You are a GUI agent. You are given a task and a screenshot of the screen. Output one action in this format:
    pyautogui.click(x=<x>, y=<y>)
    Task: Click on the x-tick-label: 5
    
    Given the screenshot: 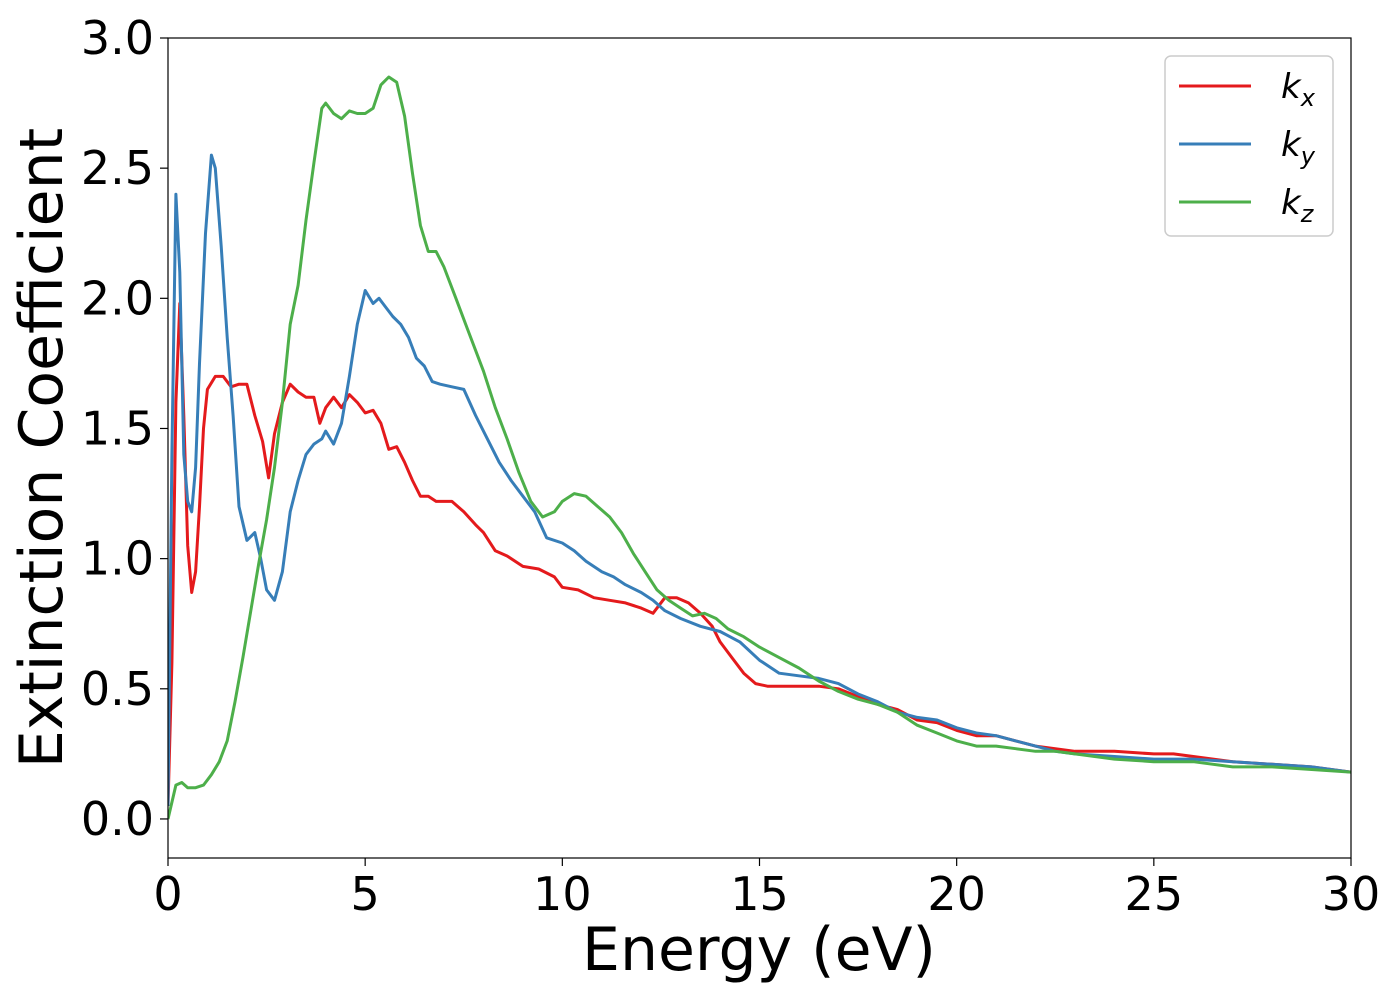 What is the action you would take?
    pyautogui.click(x=365, y=894)
    